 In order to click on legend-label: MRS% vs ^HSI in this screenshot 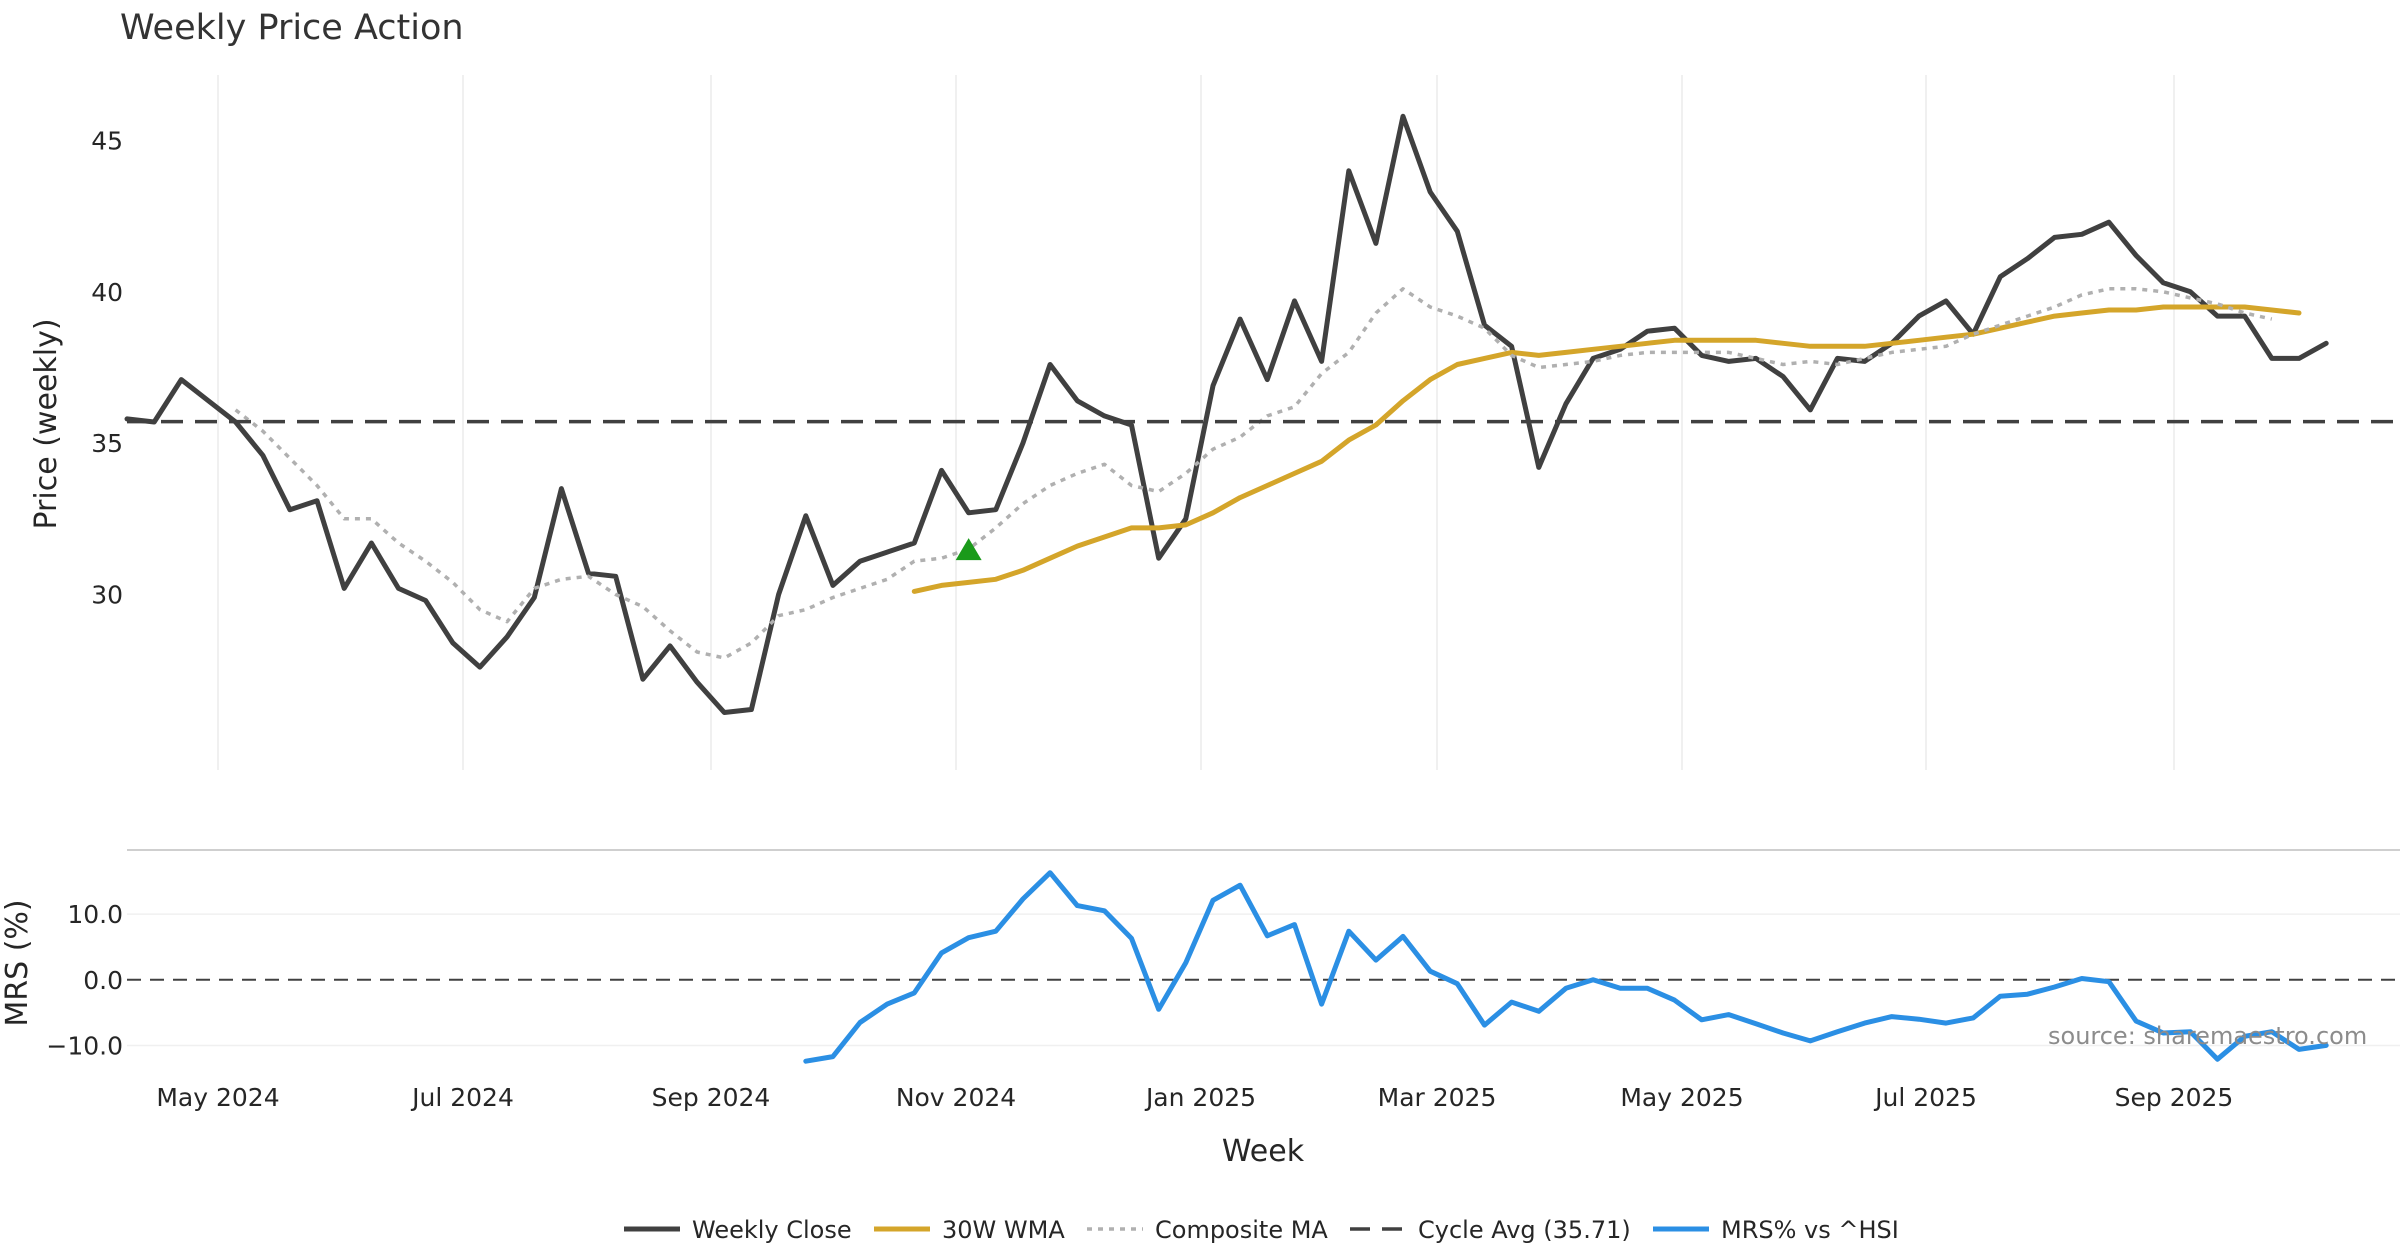, I will do `click(1810, 1230)`.